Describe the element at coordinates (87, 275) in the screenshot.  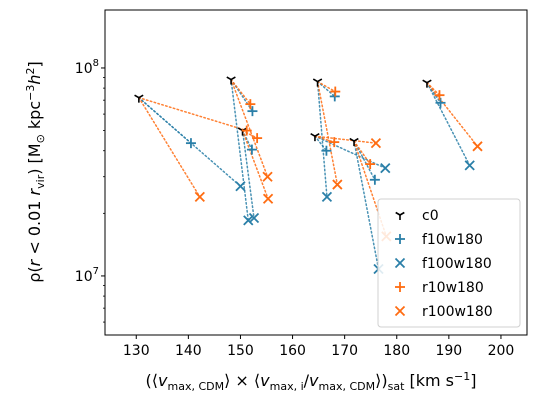
I see `y-tick-label: 10⁷` at that location.